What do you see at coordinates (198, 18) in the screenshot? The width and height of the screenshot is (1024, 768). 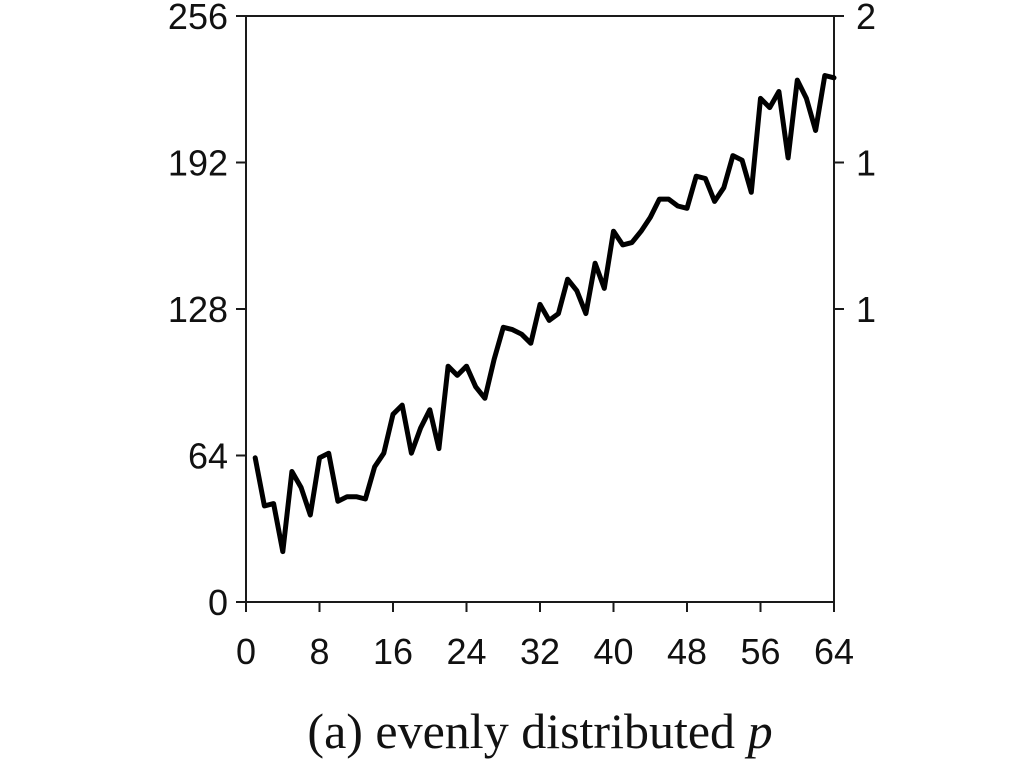 I see `y-tick-label: 256` at bounding box center [198, 18].